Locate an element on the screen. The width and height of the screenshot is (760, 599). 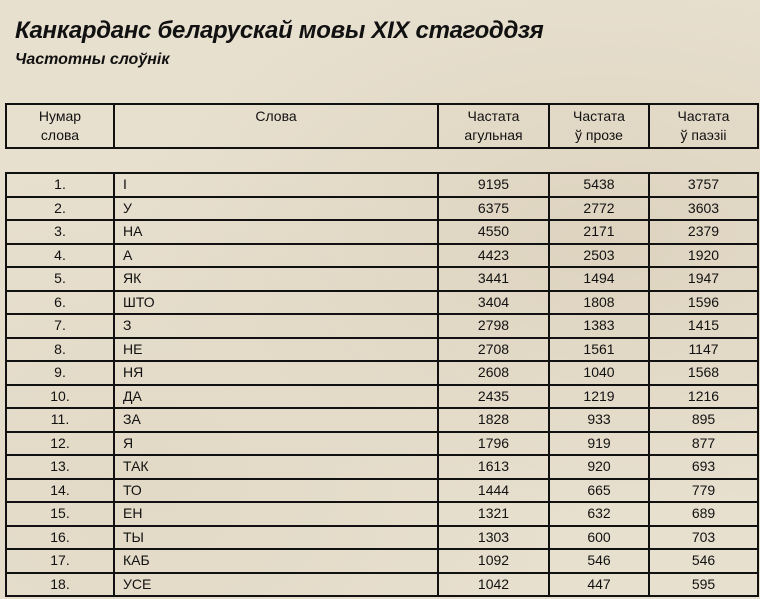
freq-total-cell: 2798 is located at coordinates (493, 326).